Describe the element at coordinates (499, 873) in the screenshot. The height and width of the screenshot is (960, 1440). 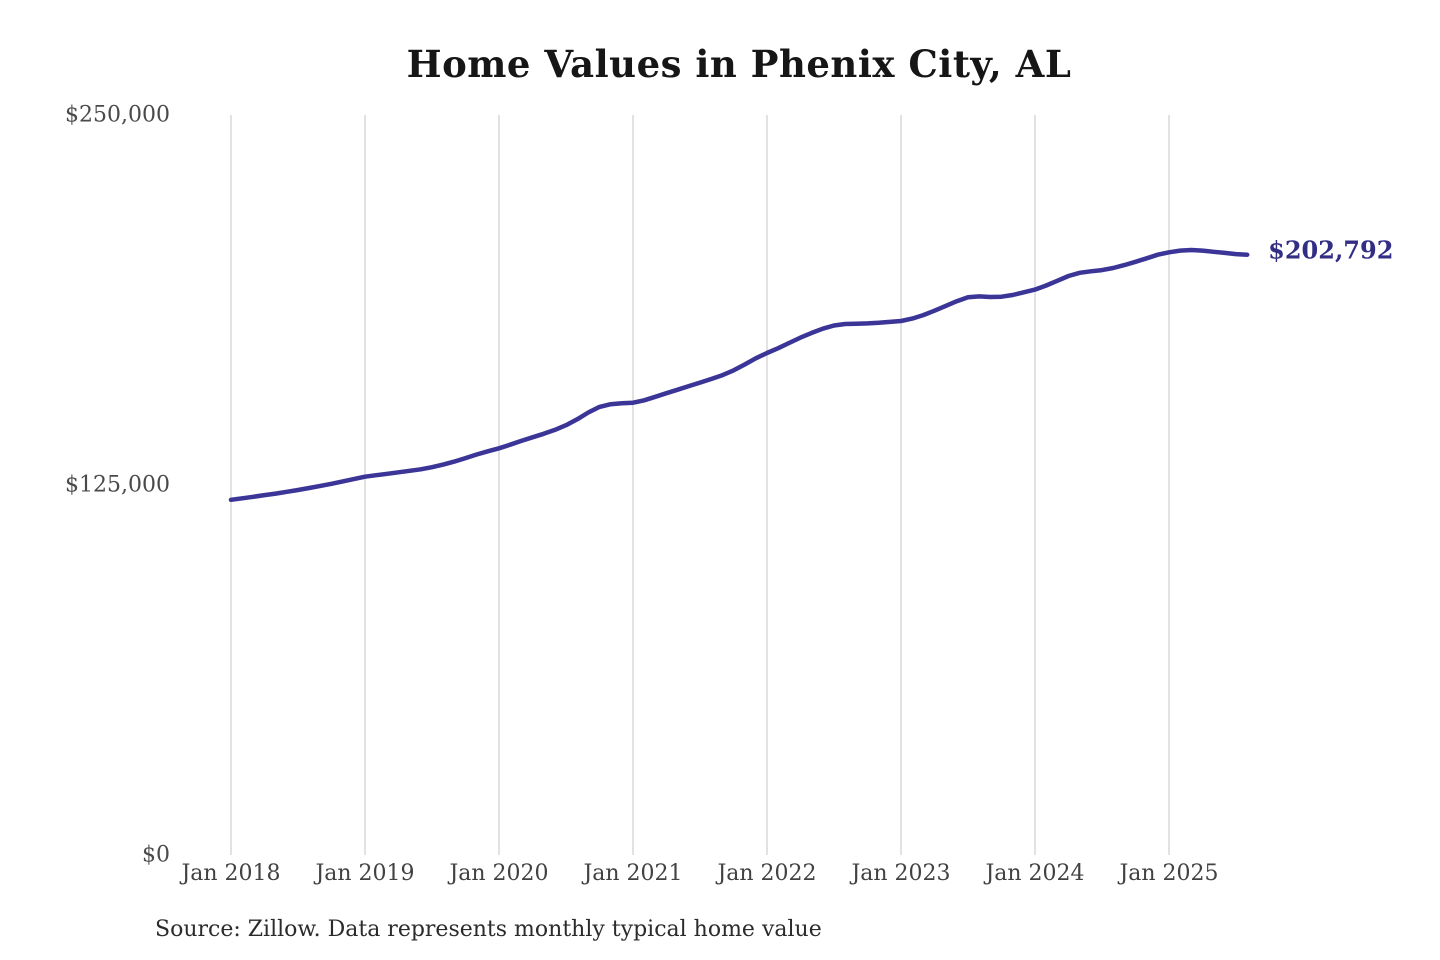
I see `x-tick-label: Jan 2020` at that location.